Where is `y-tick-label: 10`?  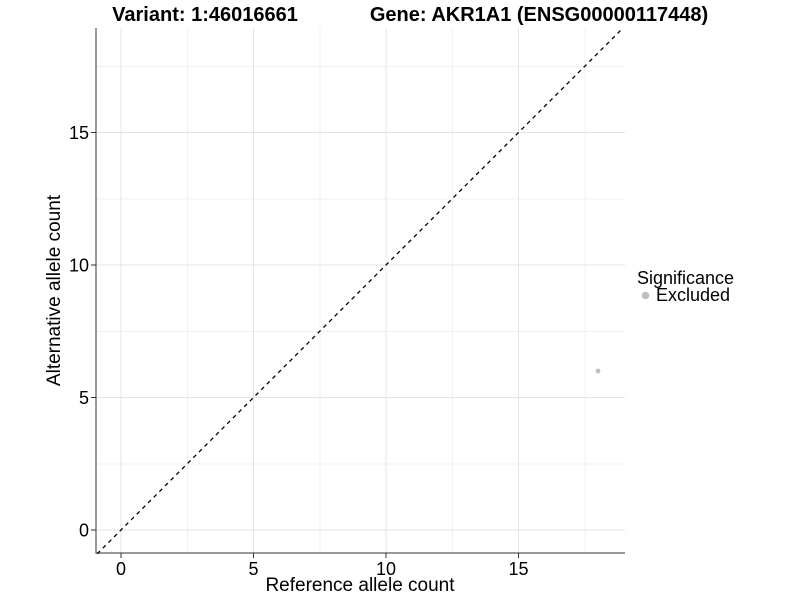 y-tick-label: 10 is located at coordinates (79, 266).